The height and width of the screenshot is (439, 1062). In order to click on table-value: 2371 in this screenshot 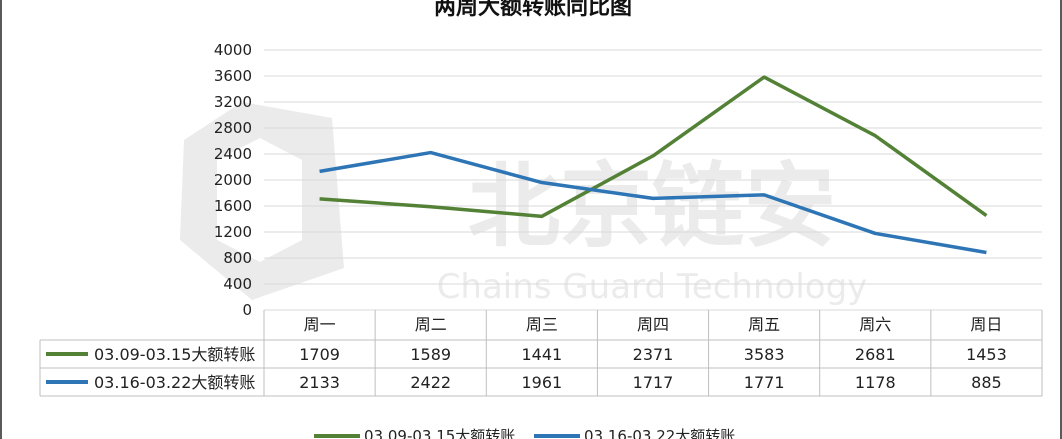, I will do `click(653, 354)`.